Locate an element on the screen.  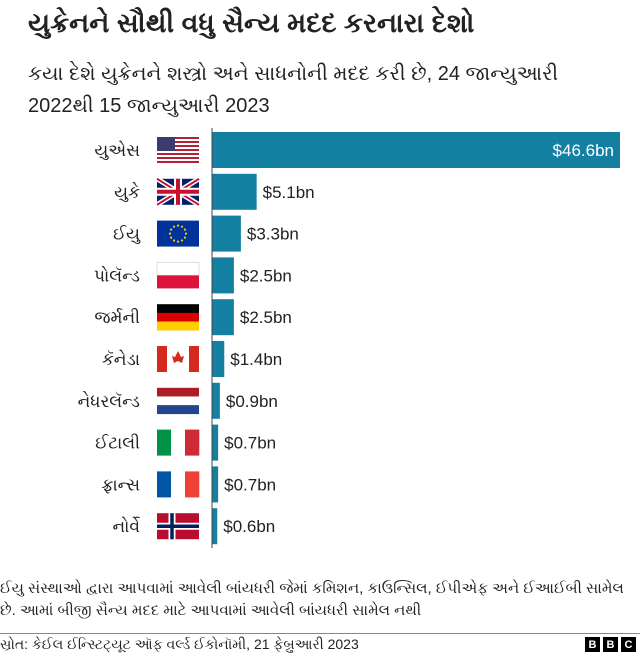
value-label: $0.9bn is located at coordinates (252, 401).